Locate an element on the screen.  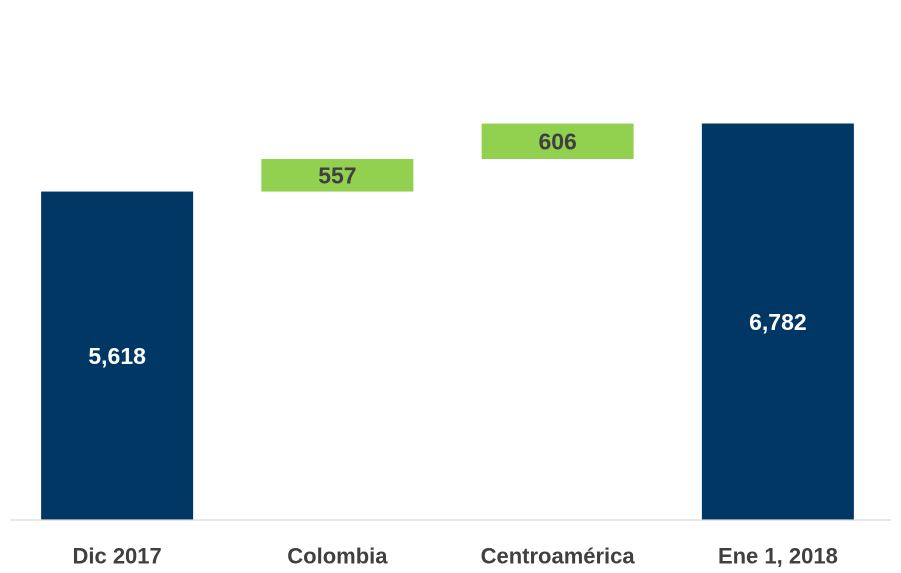
category-label-3: Centroamérica is located at coordinates (558, 556).